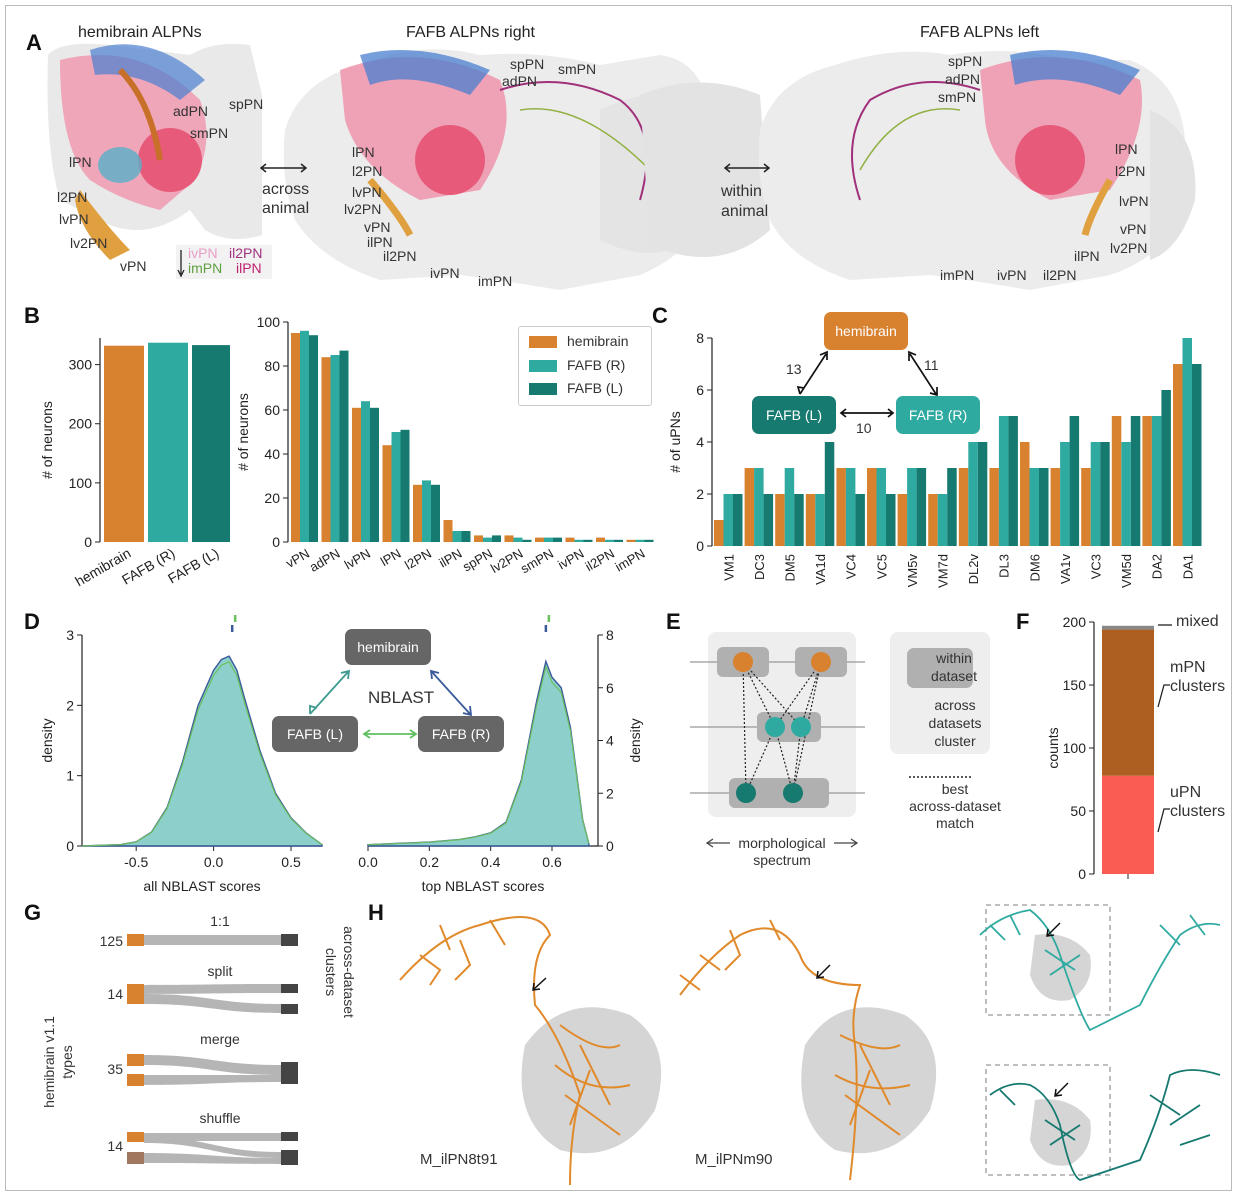  I want to click on D_all-ytick-label: 2, so click(70, 705).